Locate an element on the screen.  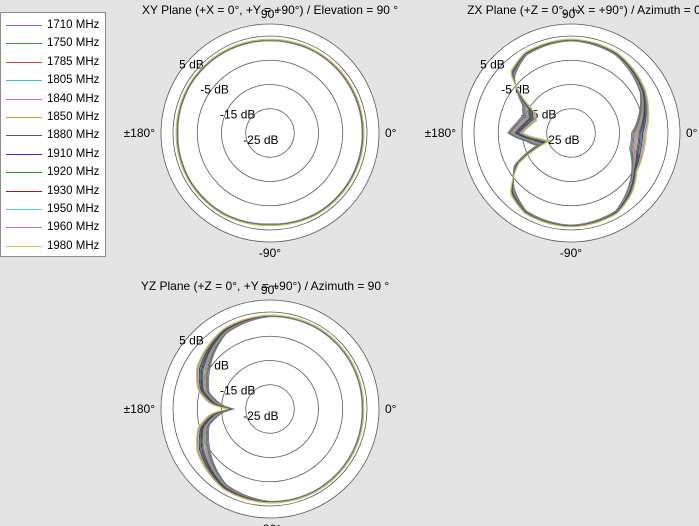
legend-label: 1785 MHz is located at coordinates (73, 61).